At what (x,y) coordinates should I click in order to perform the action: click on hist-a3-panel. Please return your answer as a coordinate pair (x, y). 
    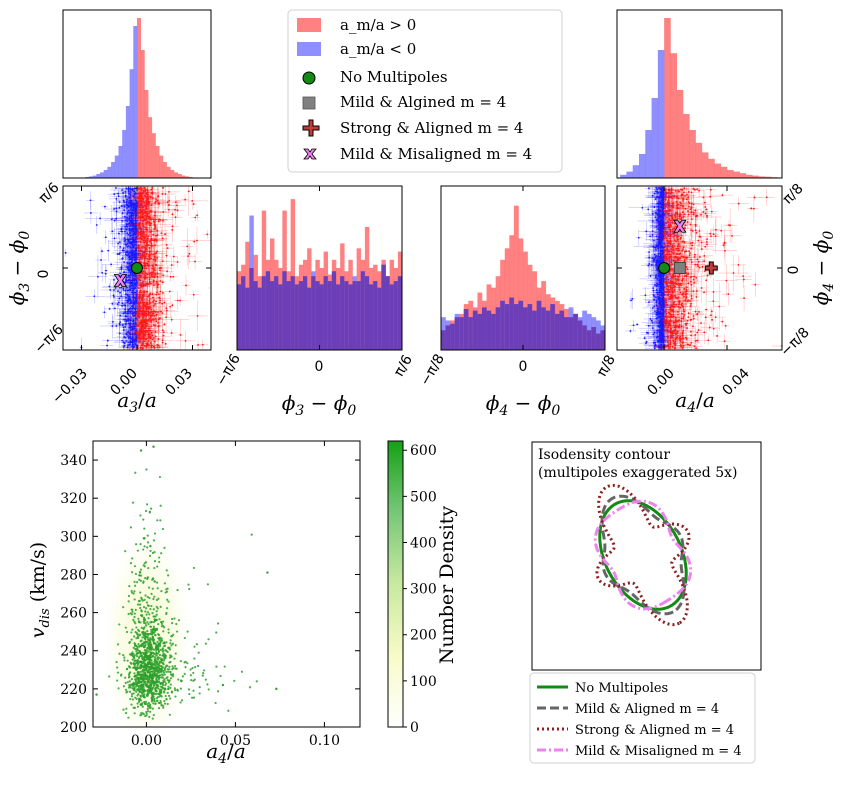
    Looking at the image, I should click on (137, 94).